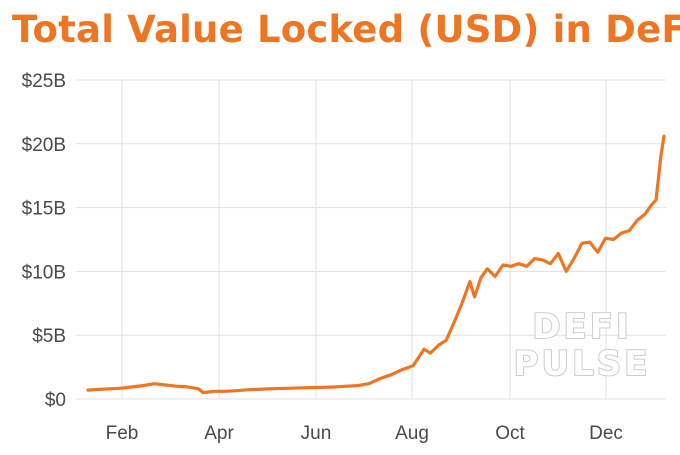  What do you see at coordinates (44, 241) in the screenshot?
I see `y-axis-ticks: $0 $5B $10B $15B $20B $25B` at bounding box center [44, 241].